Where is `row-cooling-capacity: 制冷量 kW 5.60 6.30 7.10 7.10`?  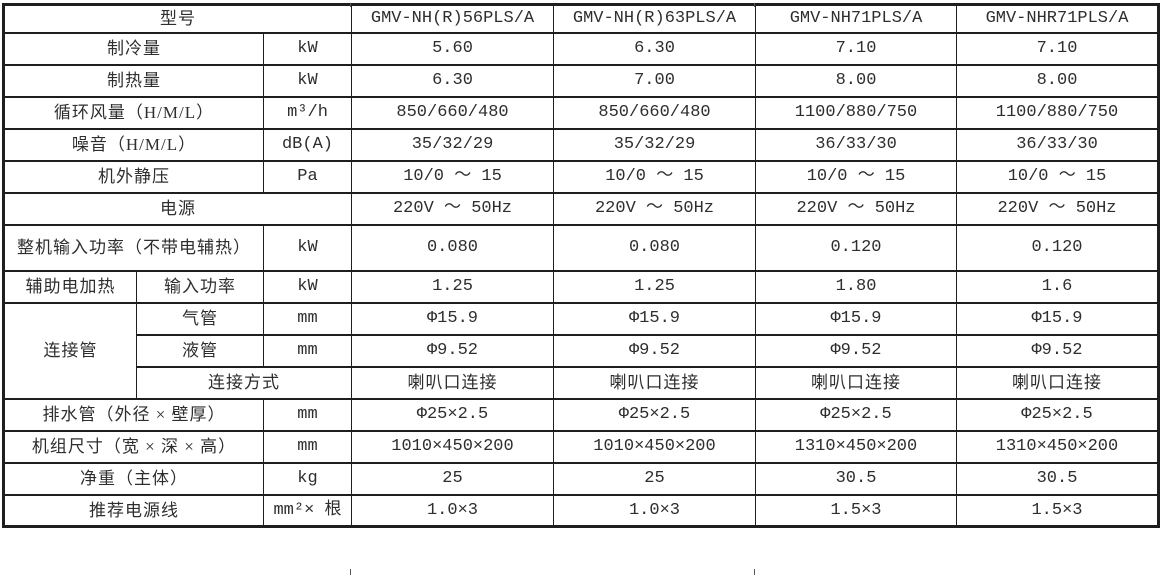
row-cooling-capacity: 制冷量 kW 5.60 6.30 7.10 7.10 is located at coordinates (581, 48).